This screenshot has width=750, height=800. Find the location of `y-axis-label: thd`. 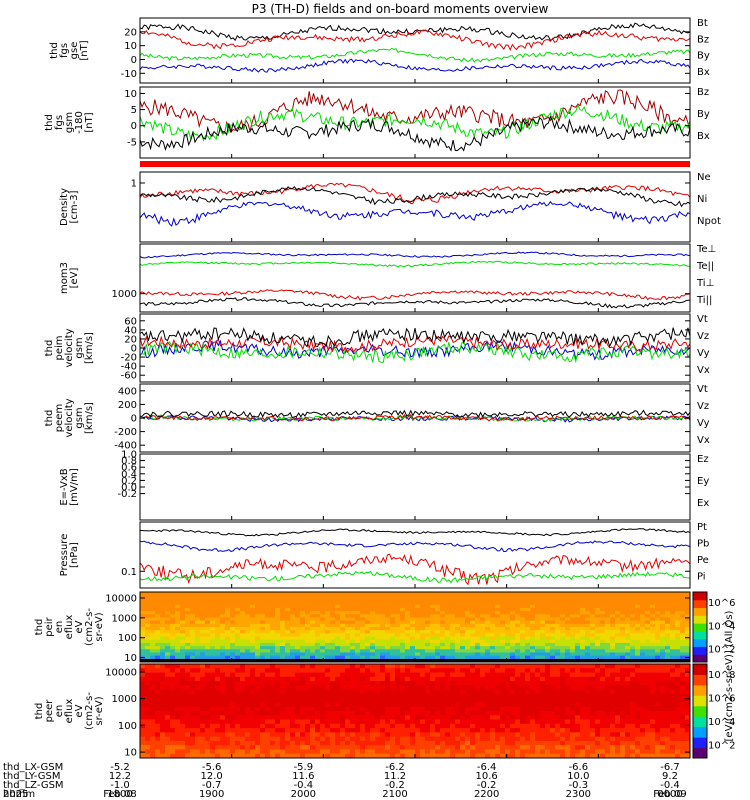

y-axis-label: thd is located at coordinates (49, 348).